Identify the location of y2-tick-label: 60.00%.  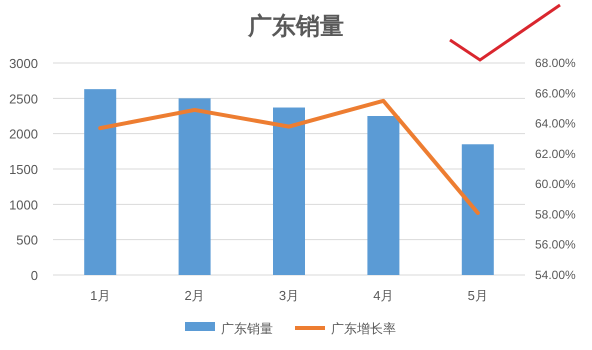
(555, 184).